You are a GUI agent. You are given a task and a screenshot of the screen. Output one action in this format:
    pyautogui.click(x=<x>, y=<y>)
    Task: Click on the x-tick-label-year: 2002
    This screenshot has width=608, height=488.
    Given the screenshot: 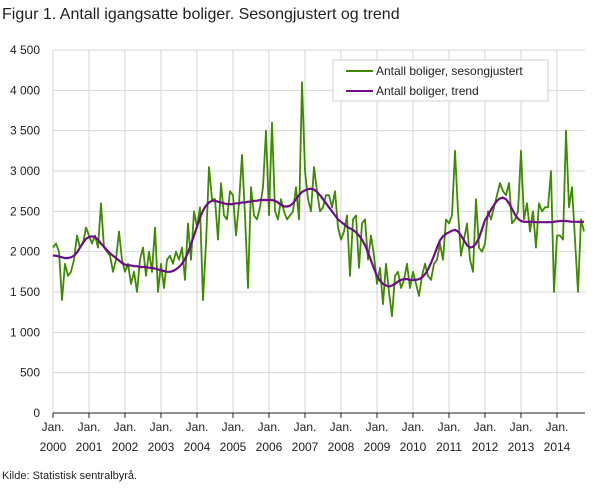 What is the action you would take?
    pyautogui.click(x=125, y=447)
    